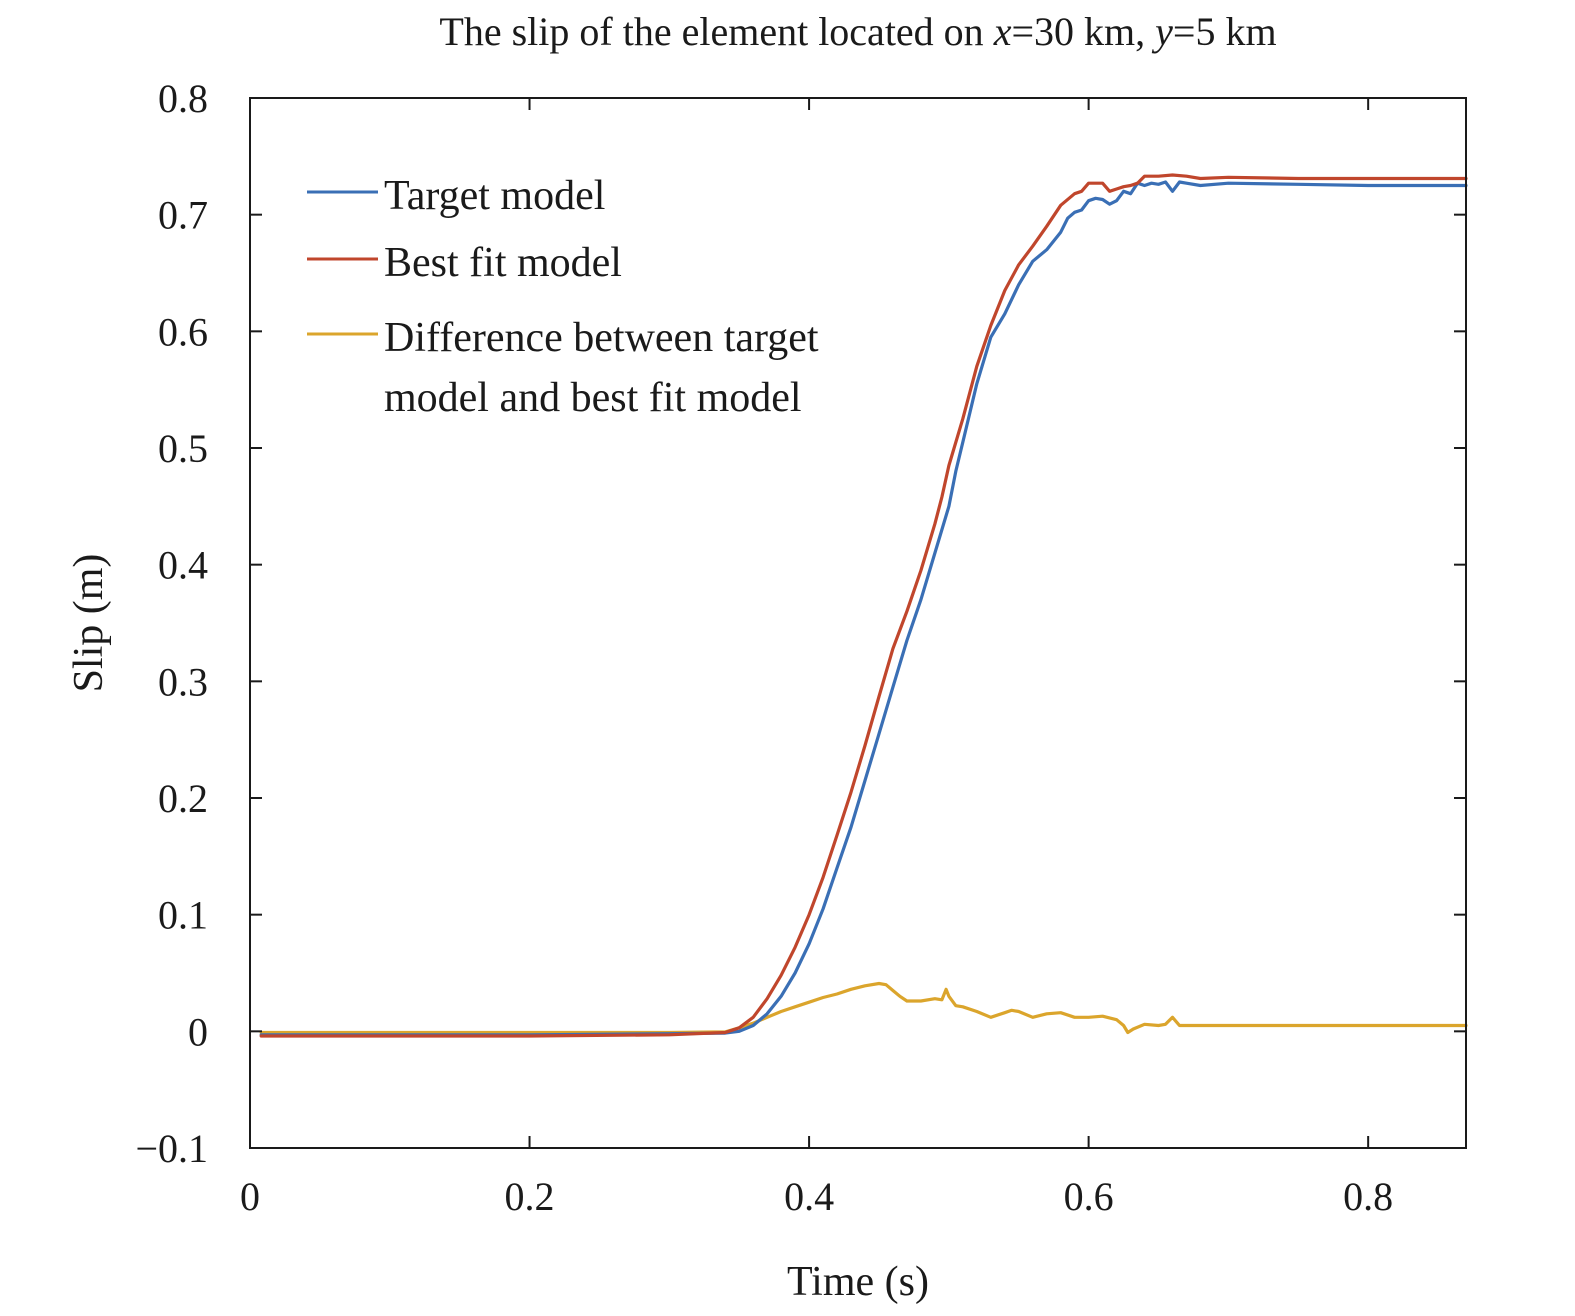  I want to click on y-tick-labels: −0.1 0 0.1 0.2 0.3 0.4 0.5 0.6 0.7 0.8, so click(171, 623).